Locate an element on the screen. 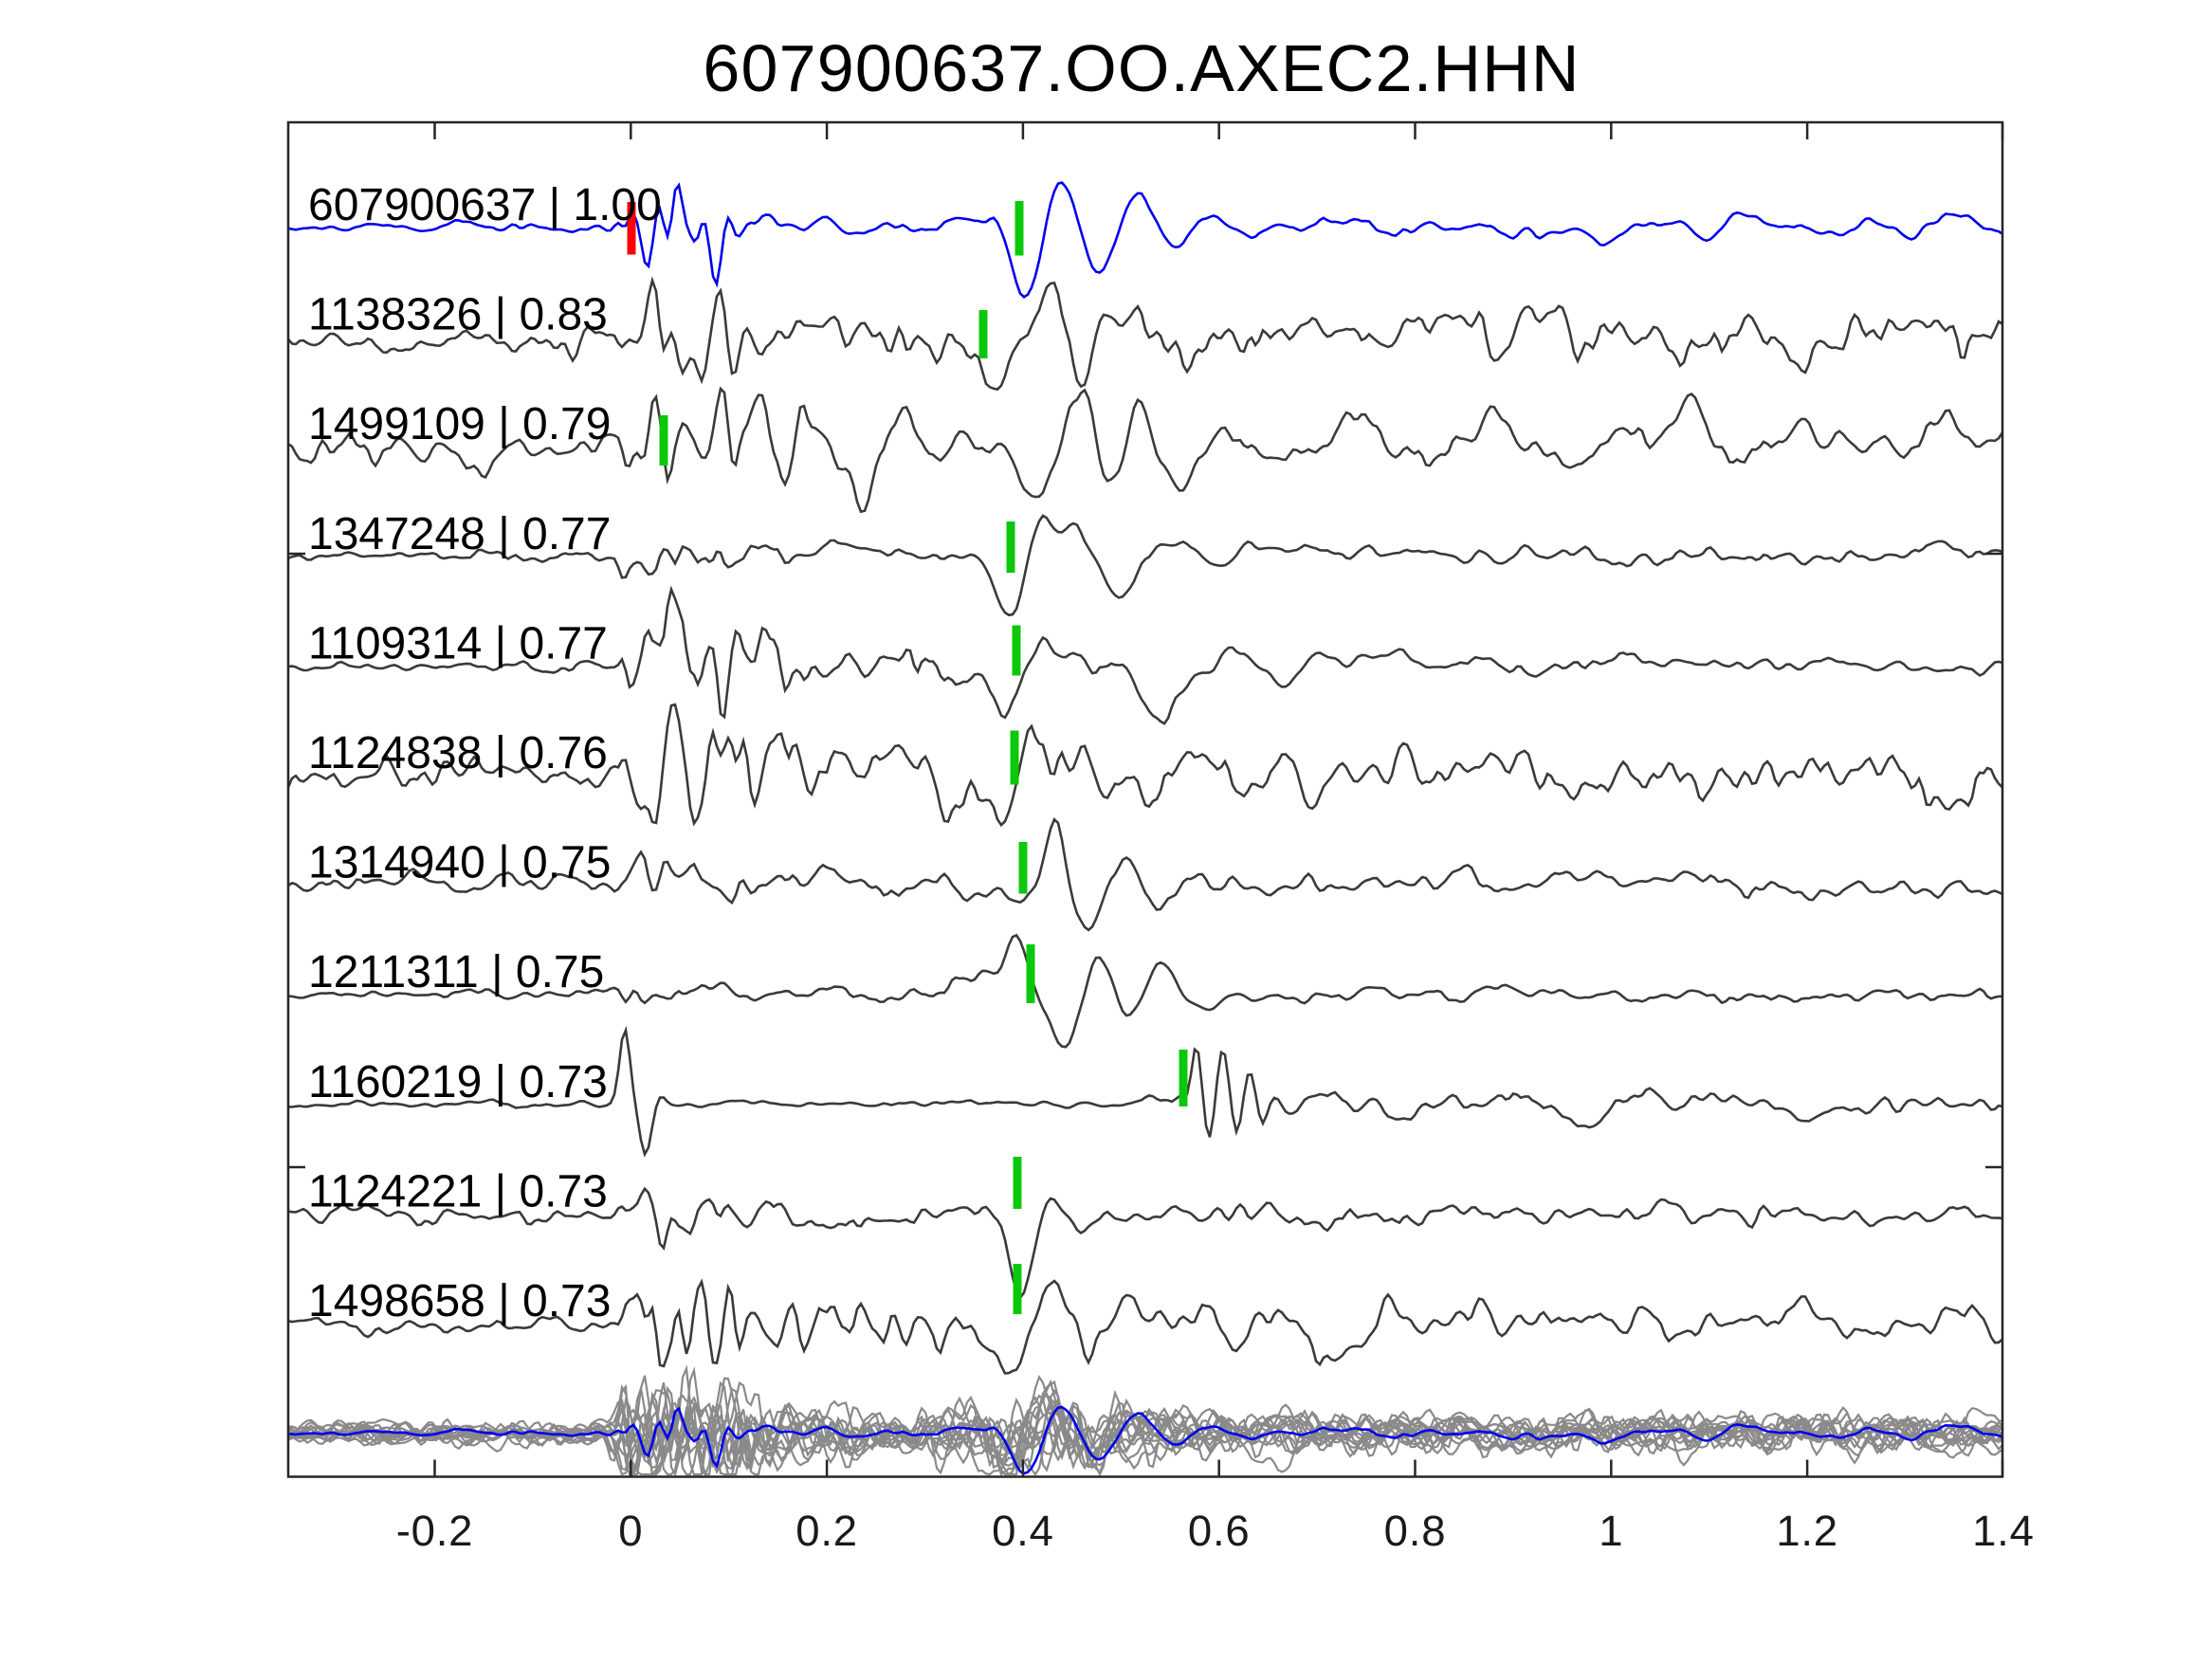 Image resolution: width=2212 pixels, height=1664 pixels. svg-text: 607900637.OO.AXEC2.HHN is located at coordinates (1141, 68).